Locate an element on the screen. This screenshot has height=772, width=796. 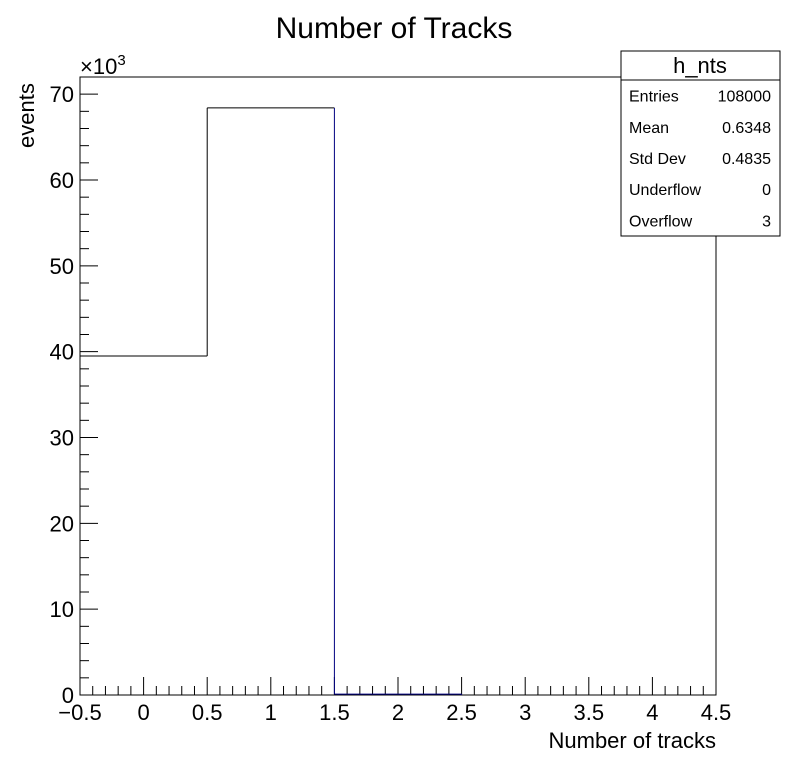
stats-box-frame is located at coordinates (700, 143).